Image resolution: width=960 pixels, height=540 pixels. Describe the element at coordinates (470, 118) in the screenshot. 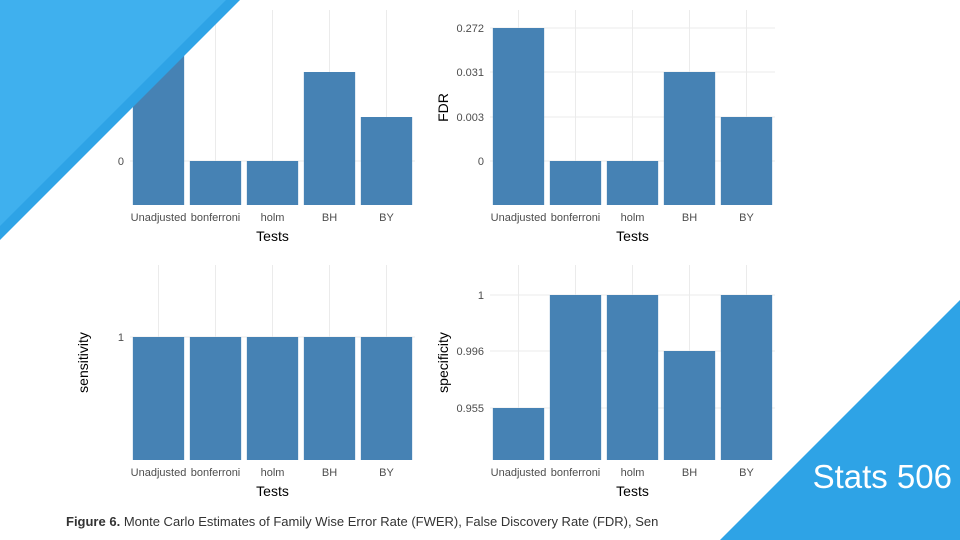

I see `y-tick-label: 0.003` at that location.